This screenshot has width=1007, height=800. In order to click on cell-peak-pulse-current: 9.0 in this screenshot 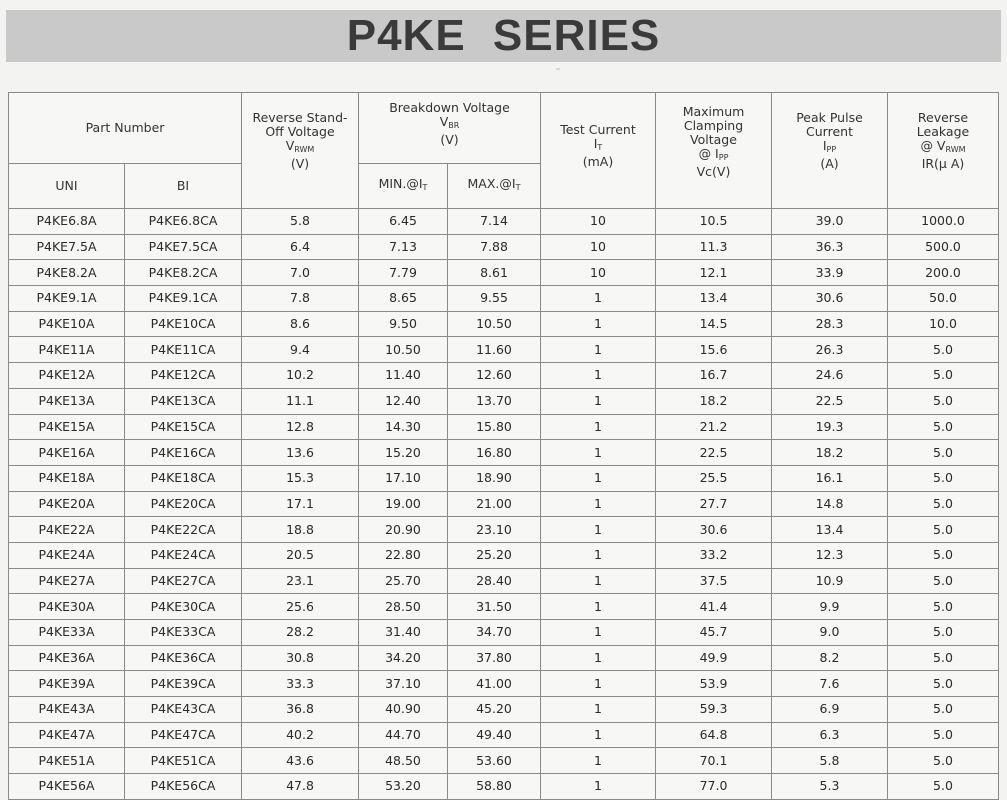, I will do `click(829, 632)`.